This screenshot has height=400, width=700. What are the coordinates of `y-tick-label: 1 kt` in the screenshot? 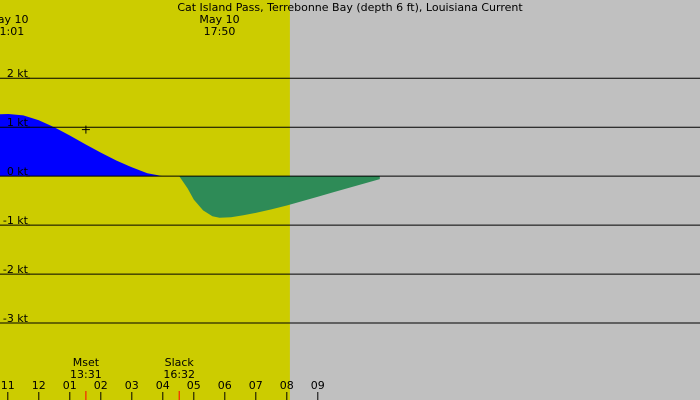 It's located at (18, 122).